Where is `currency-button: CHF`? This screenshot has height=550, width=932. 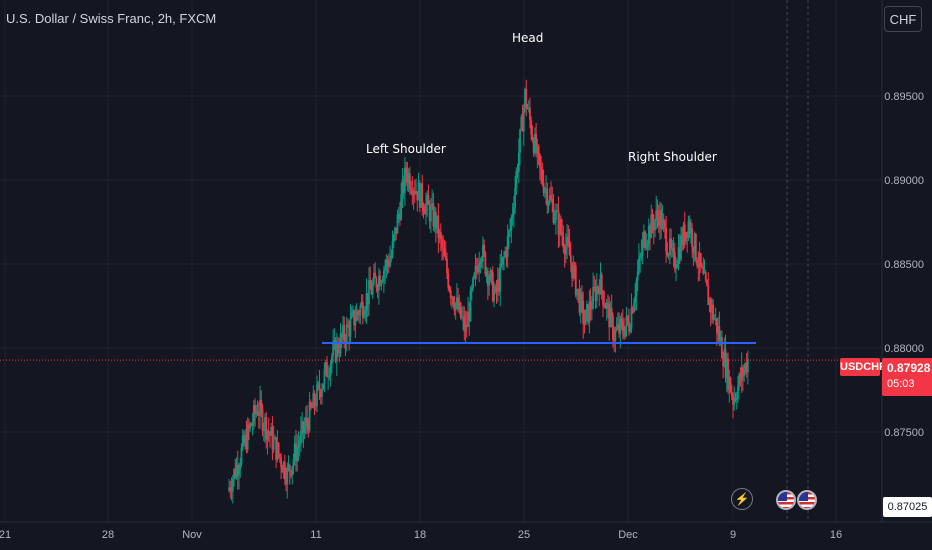 currency-button: CHF is located at coordinates (903, 19).